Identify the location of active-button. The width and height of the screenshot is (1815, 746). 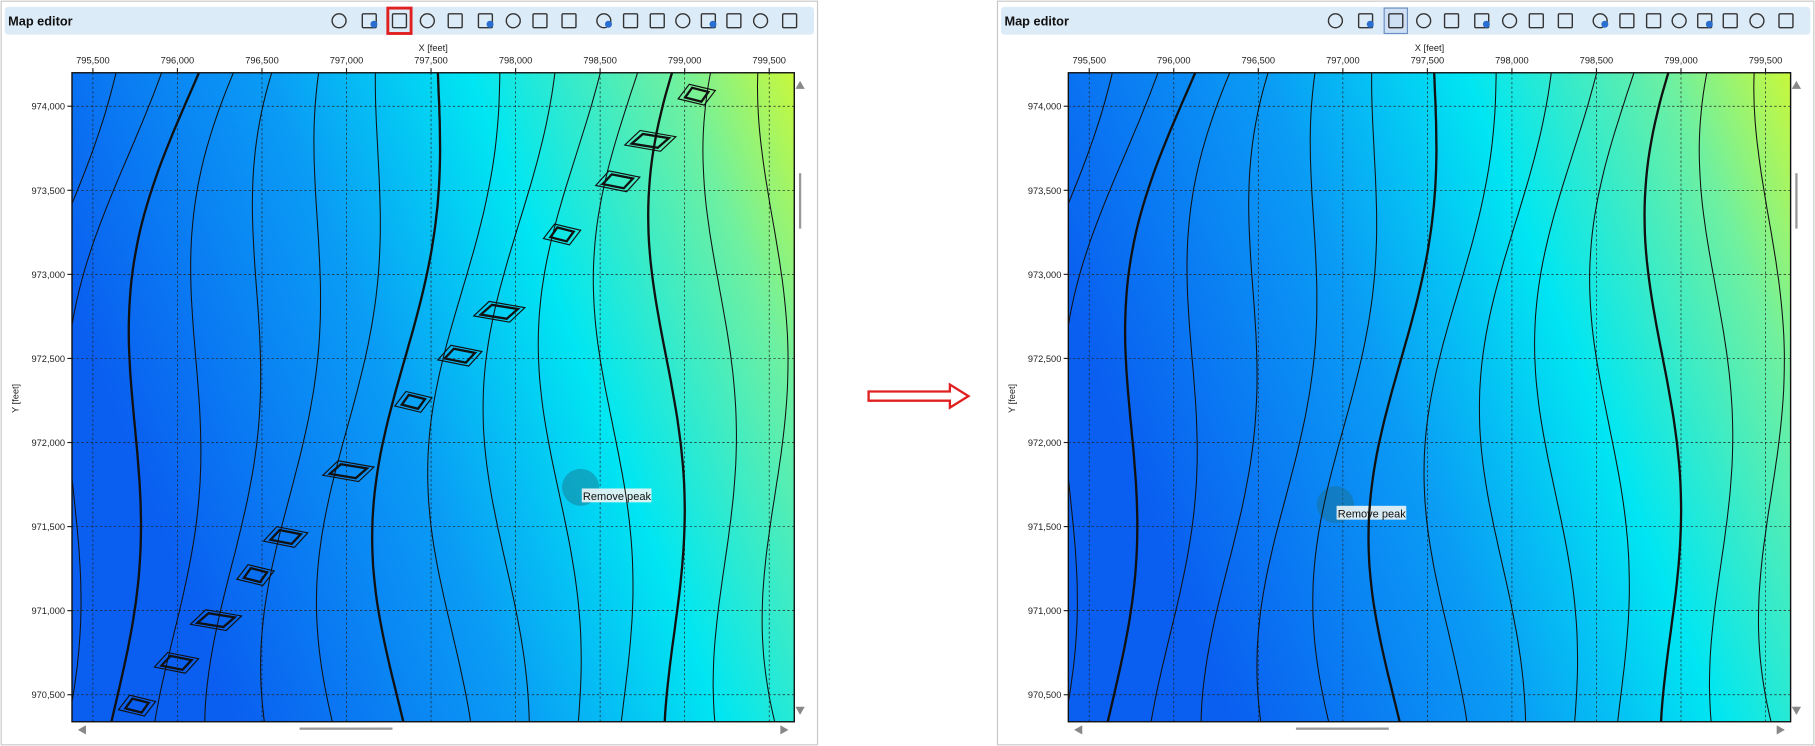
(399, 20).